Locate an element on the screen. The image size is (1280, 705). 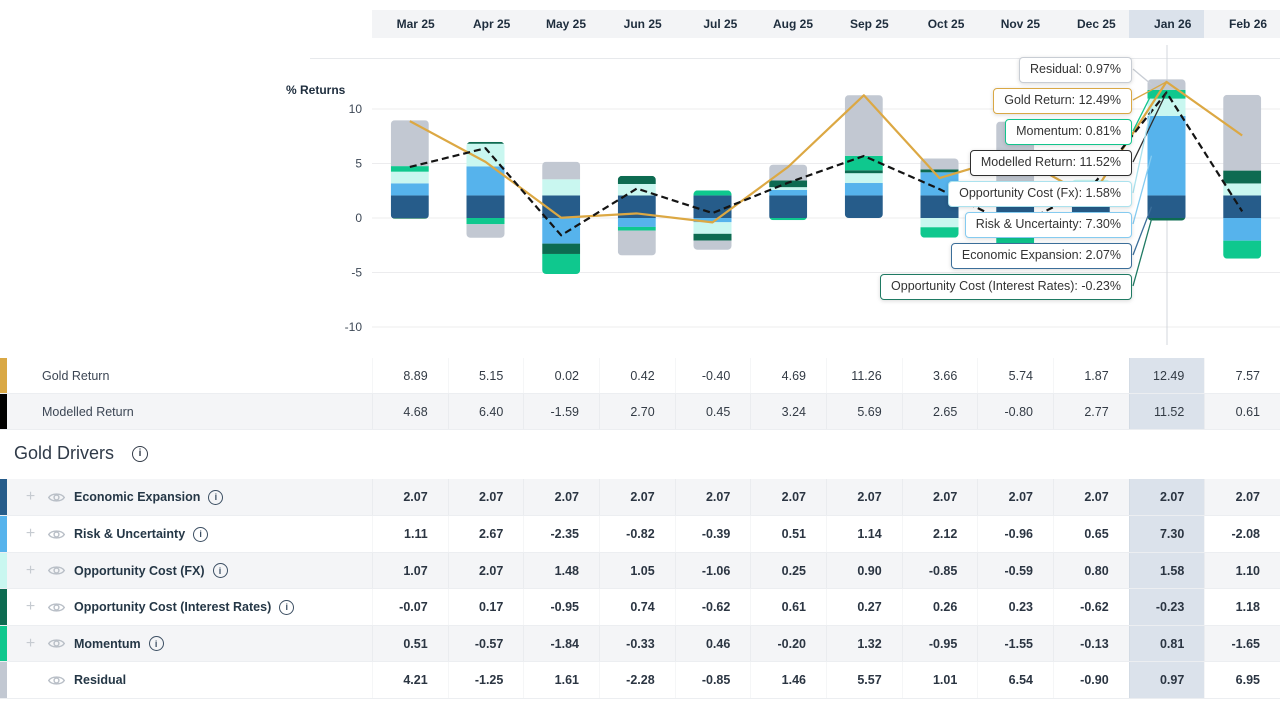
value-cell: -0.39 is located at coordinates (712, 534).